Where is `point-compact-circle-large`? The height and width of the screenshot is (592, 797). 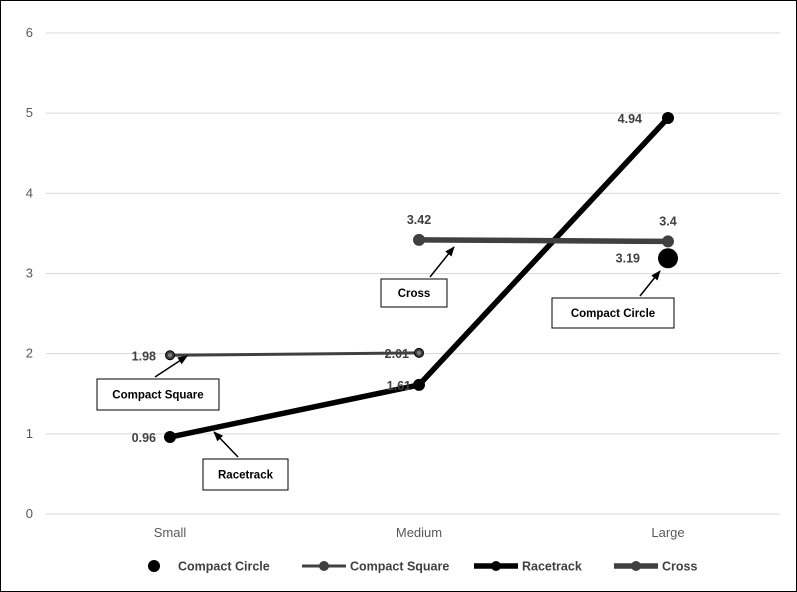
point-compact-circle-large is located at coordinates (668, 258).